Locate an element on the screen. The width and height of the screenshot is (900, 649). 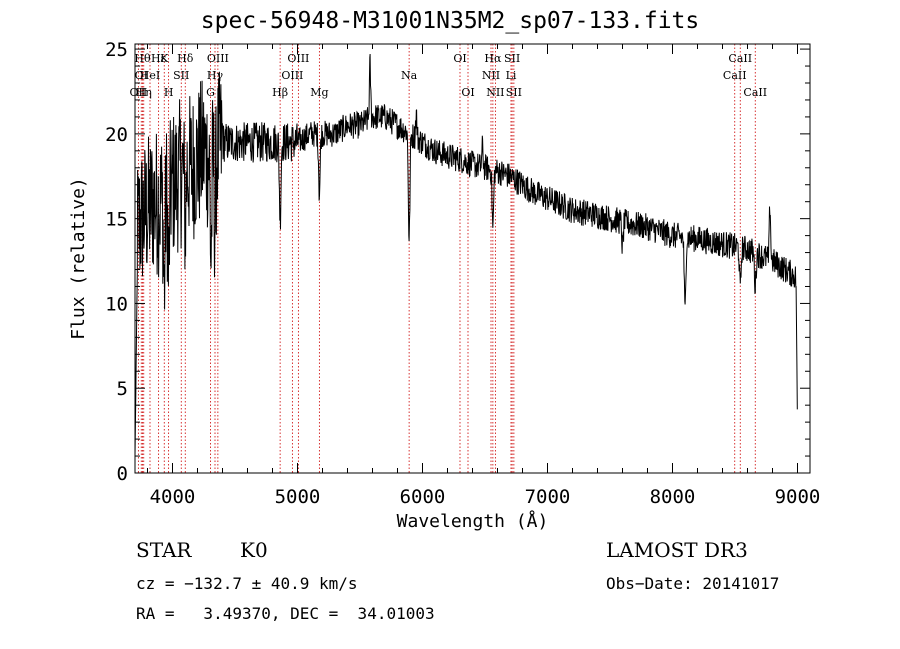
line-label: Hη is located at coordinates (144, 92).